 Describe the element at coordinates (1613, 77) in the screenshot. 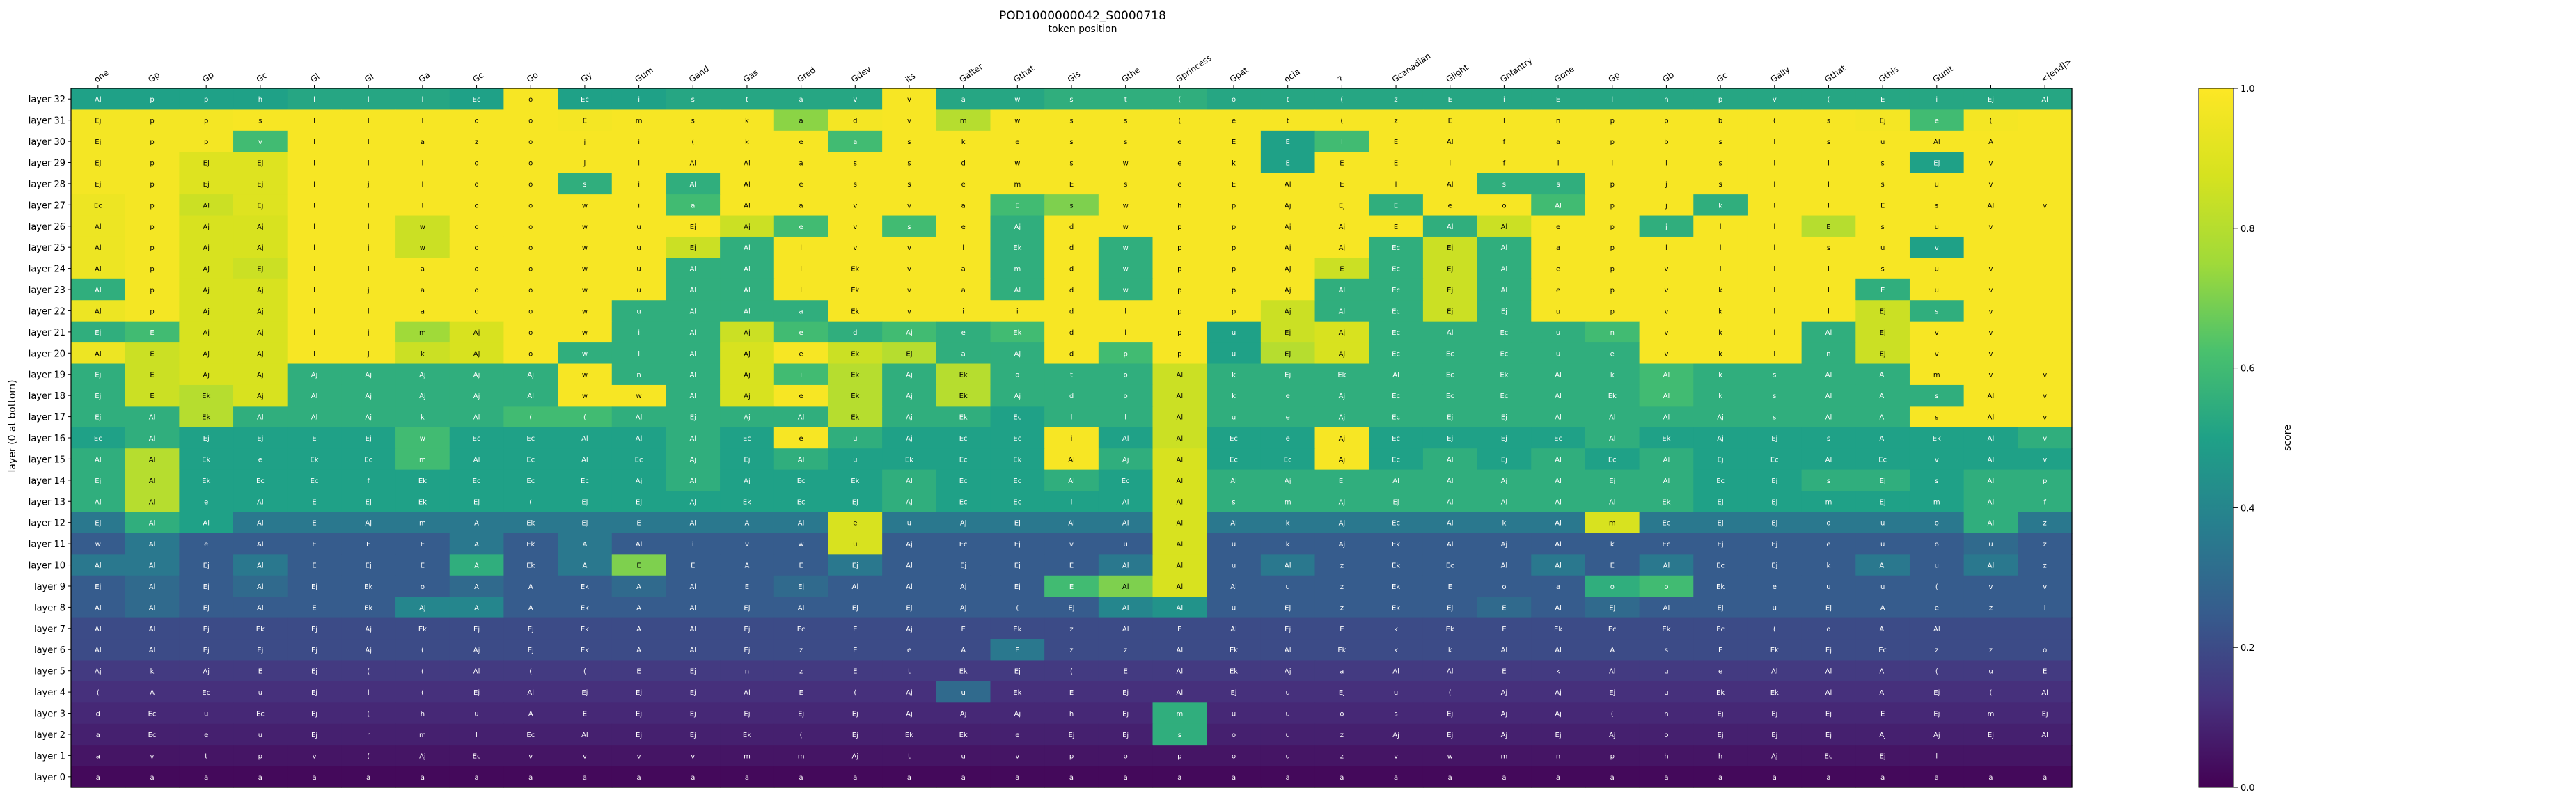

I see `x-tick-label: Gp` at that location.